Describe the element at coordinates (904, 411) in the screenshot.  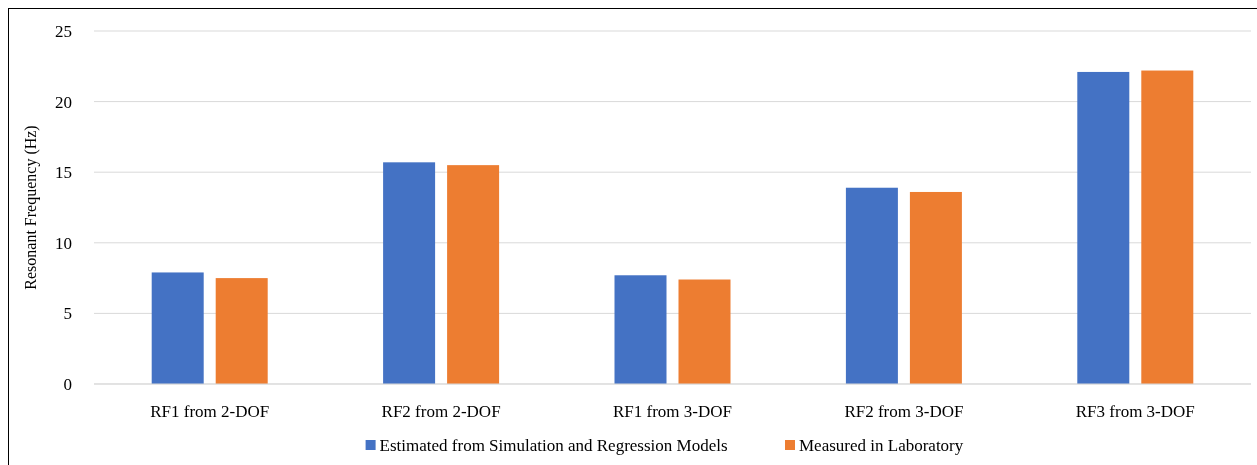
I see `x-tick-label: RF2 from 3-DOF` at that location.